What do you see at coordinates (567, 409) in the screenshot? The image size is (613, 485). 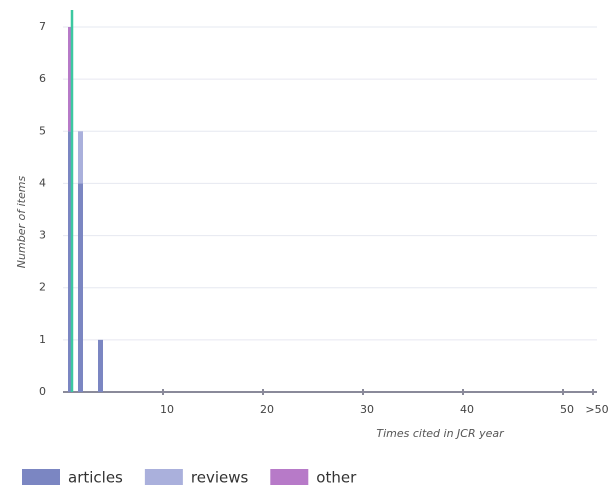 I see `x-tick-label: 50` at bounding box center [567, 409].